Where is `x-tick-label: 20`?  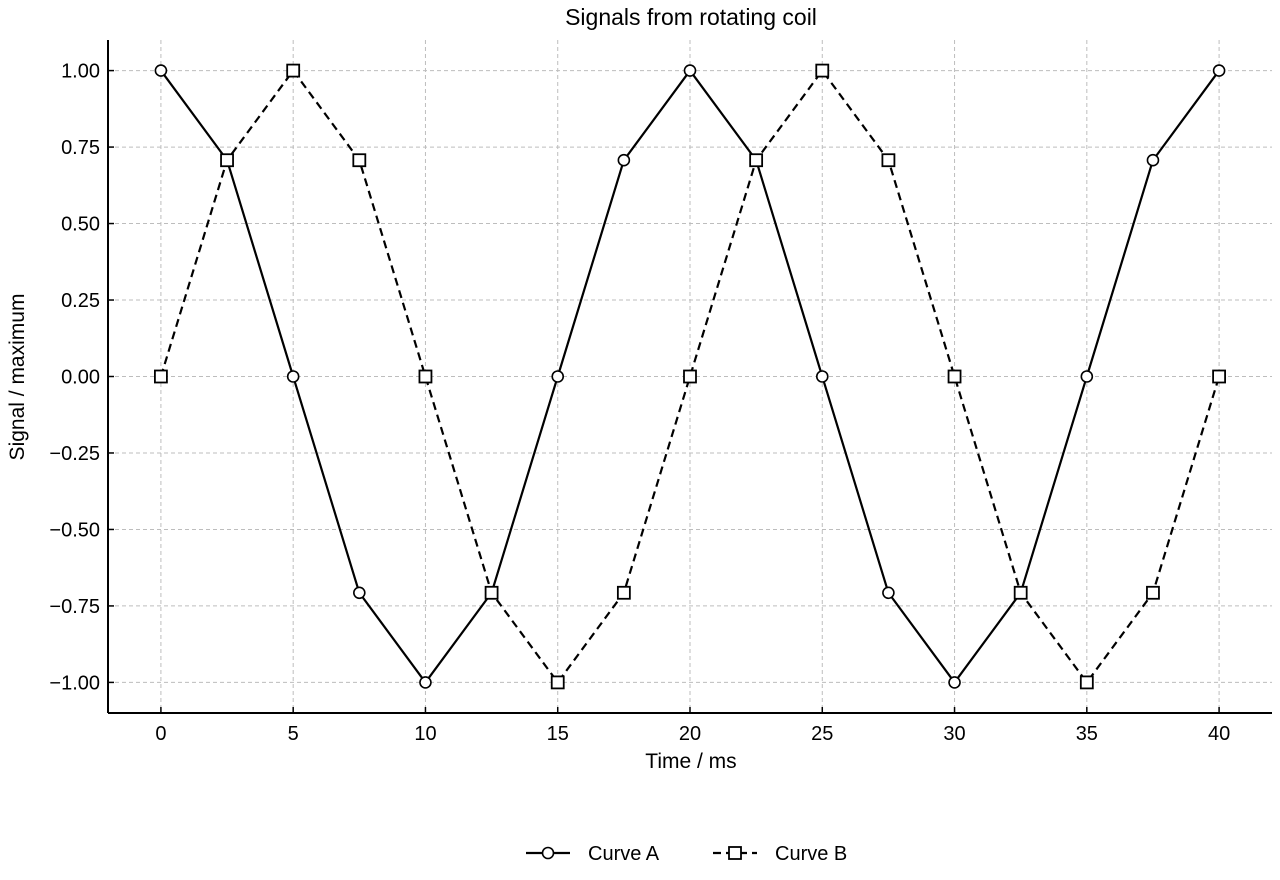
x-tick-label: 20 is located at coordinates (690, 734).